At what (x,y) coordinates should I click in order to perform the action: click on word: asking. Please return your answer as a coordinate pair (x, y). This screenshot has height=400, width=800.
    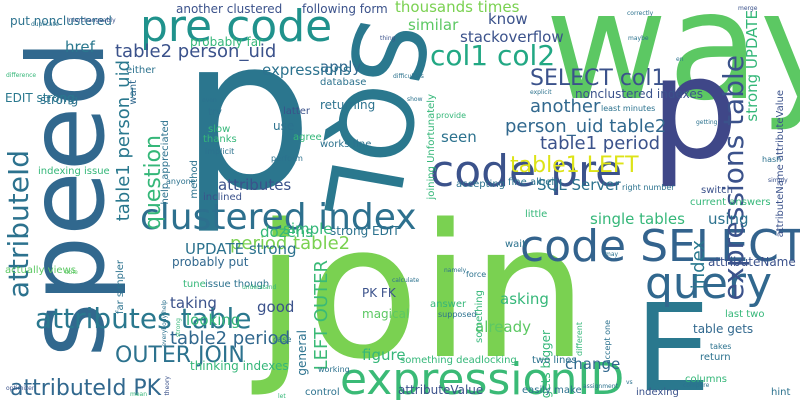
    Looking at the image, I should click on (524, 299).